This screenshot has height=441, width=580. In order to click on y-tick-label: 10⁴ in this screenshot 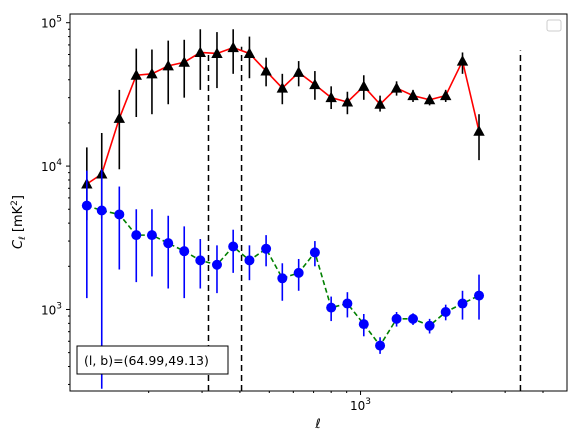, I will do `click(51, 166)`.